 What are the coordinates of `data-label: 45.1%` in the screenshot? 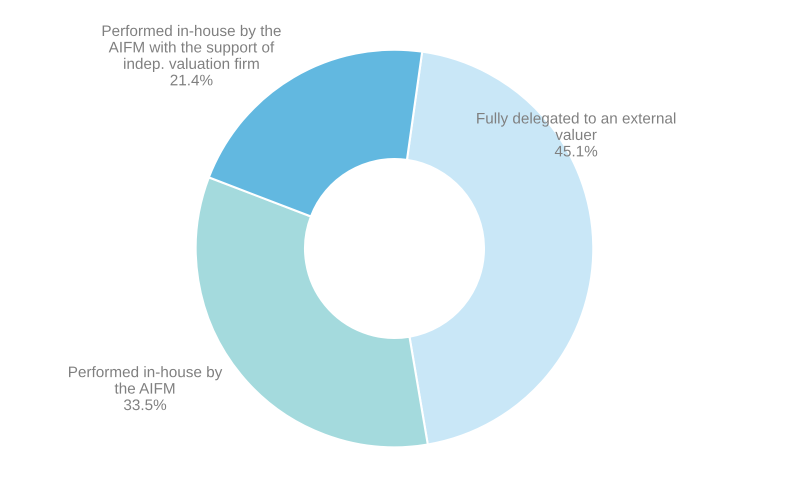 It's located at (576, 151).